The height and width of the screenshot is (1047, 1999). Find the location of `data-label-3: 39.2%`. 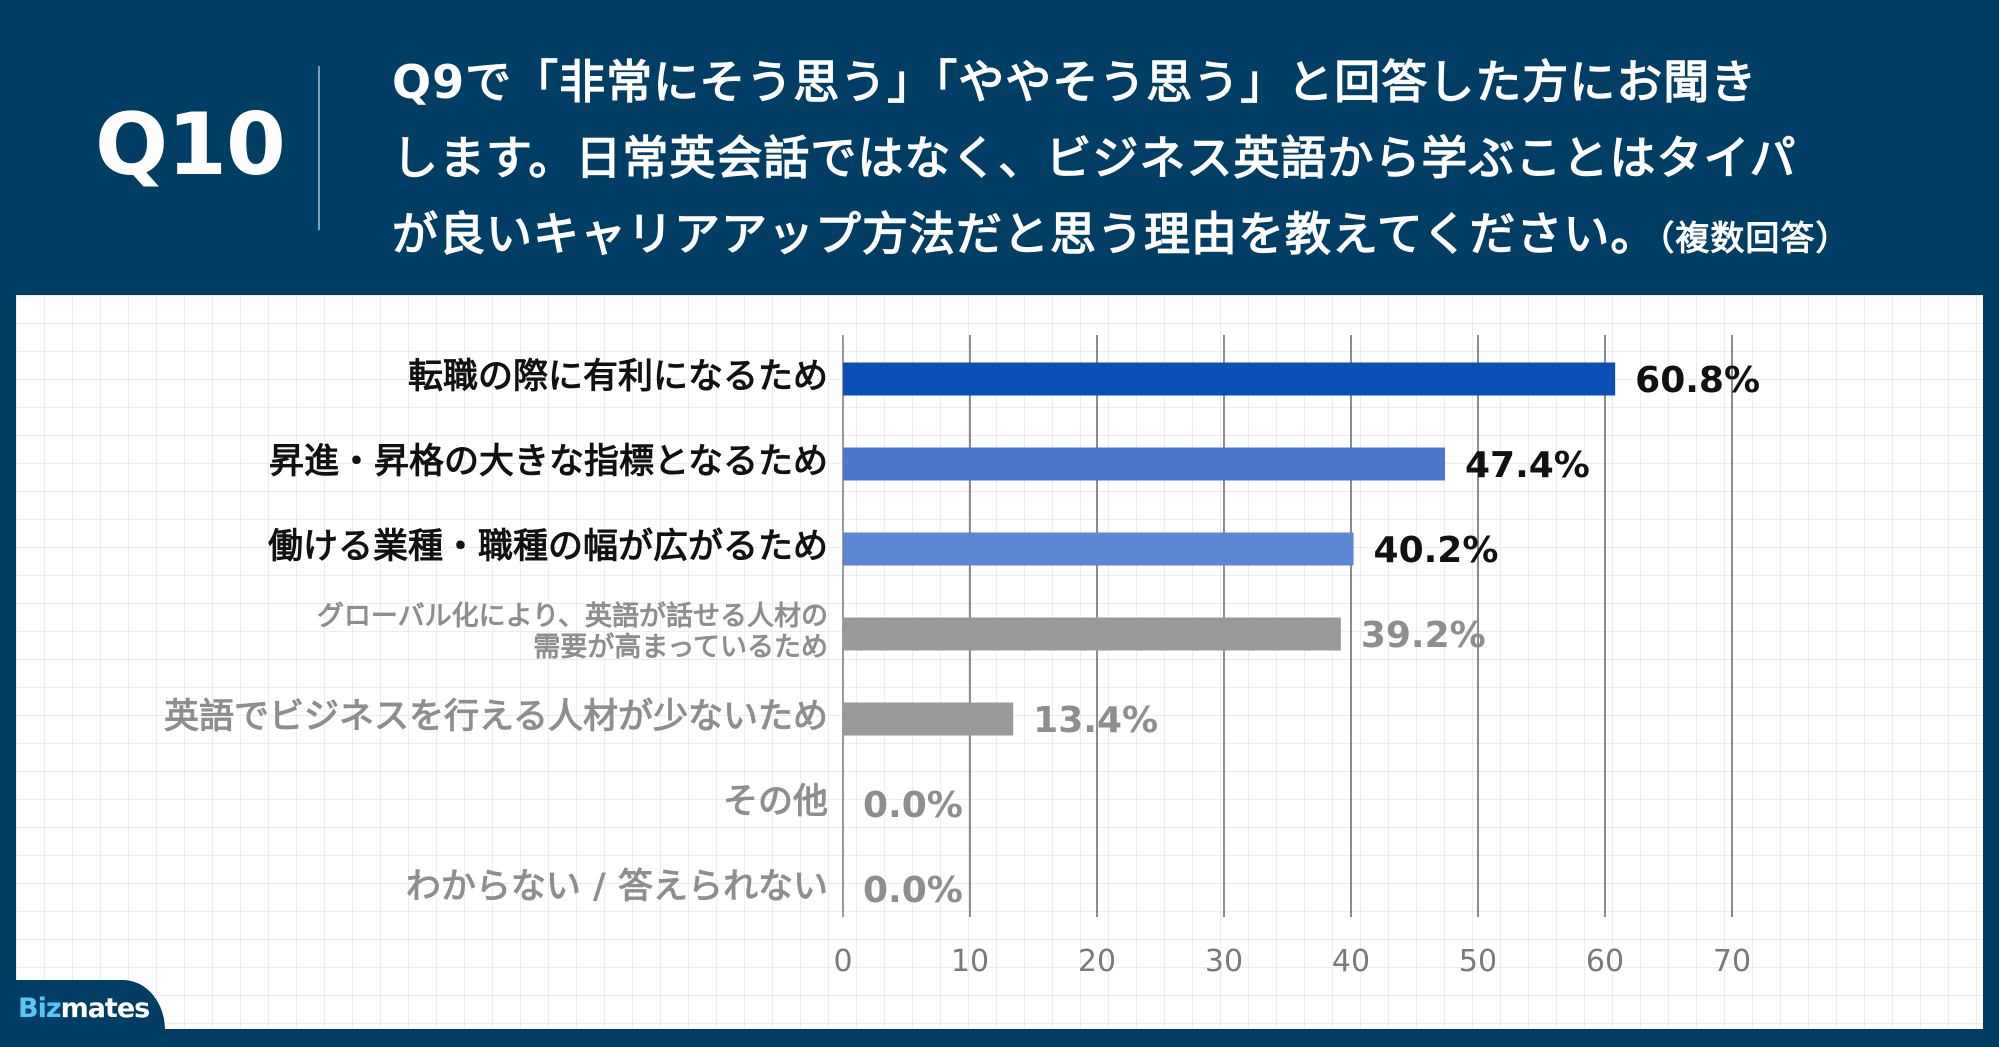

data-label-3: 39.2% is located at coordinates (1423, 635).